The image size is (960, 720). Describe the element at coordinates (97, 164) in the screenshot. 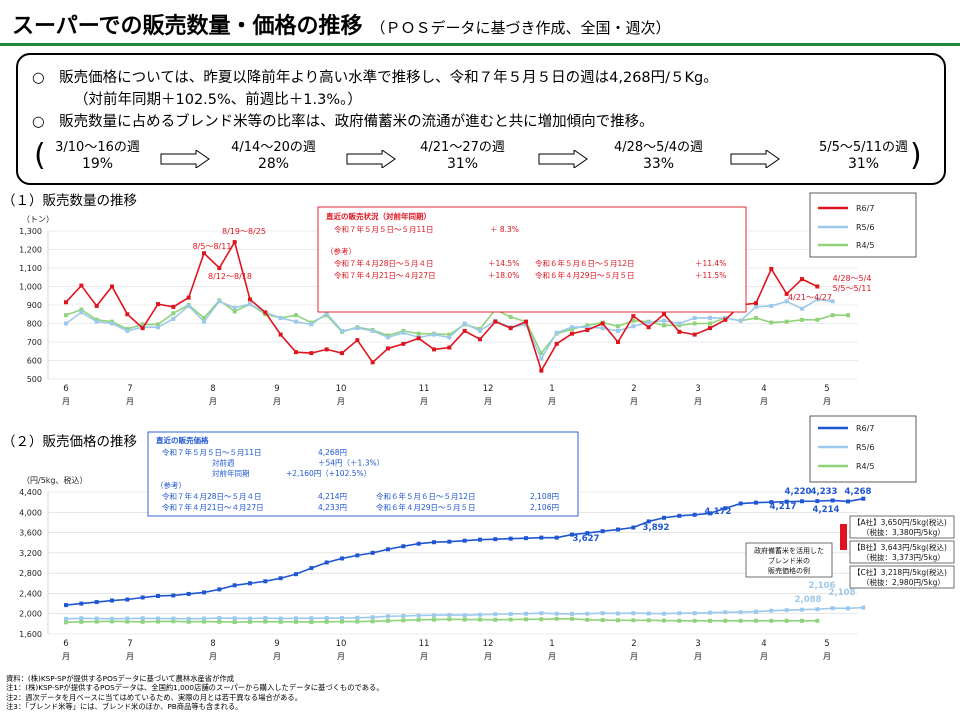

I see `stage-1-pct: 19%` at that location.